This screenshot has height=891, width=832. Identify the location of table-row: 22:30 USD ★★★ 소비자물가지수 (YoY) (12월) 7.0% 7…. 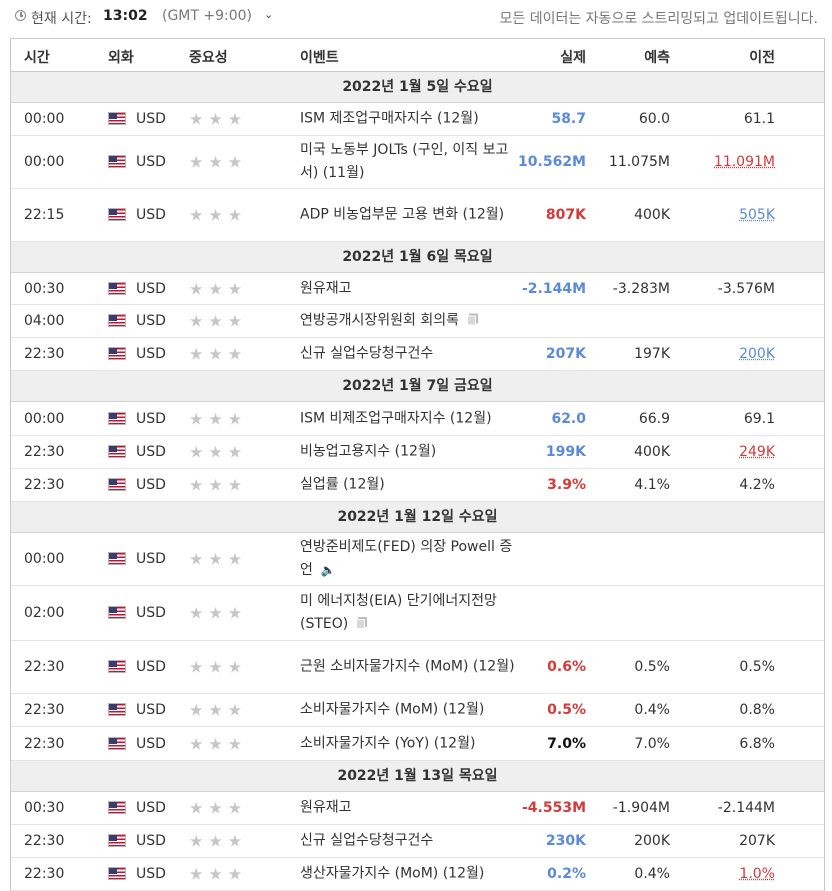
(417, 744).